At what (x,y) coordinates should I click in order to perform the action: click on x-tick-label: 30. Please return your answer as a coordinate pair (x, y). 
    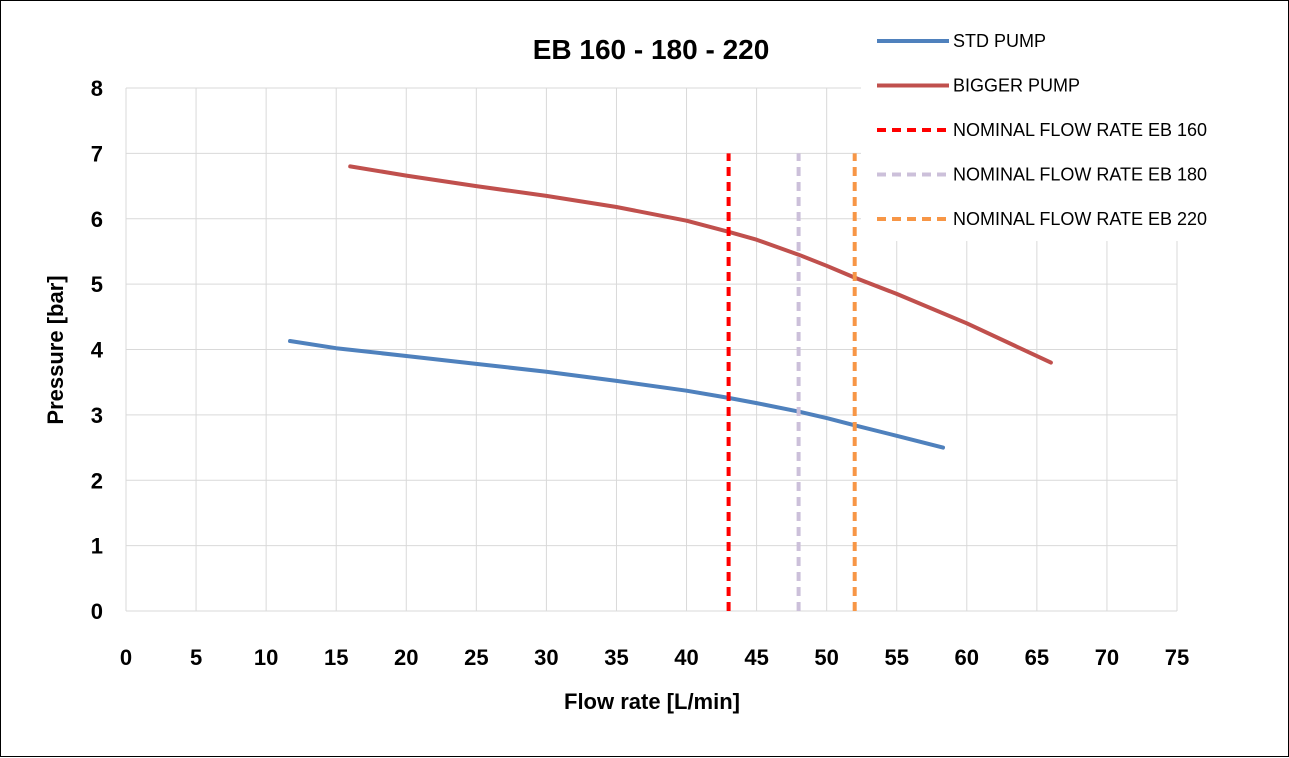
    Looking at the image, I should click on (546, 657).